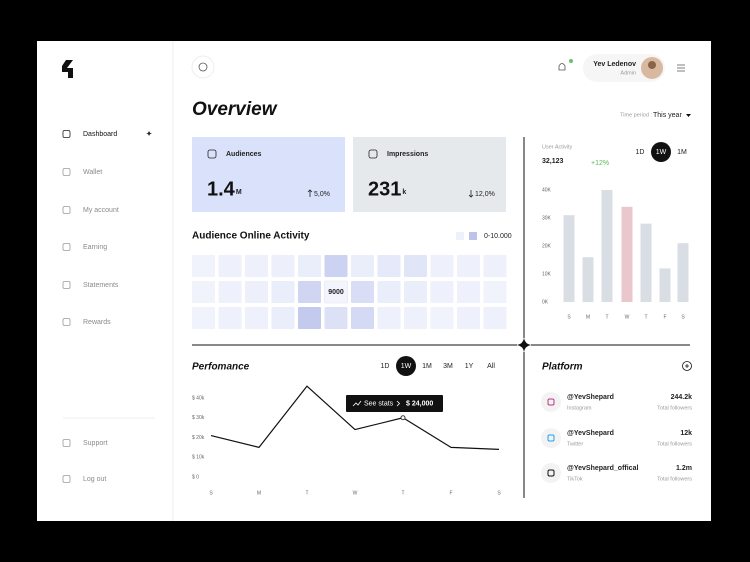  I want to click on period-button: 1Y, so click(469, 366).